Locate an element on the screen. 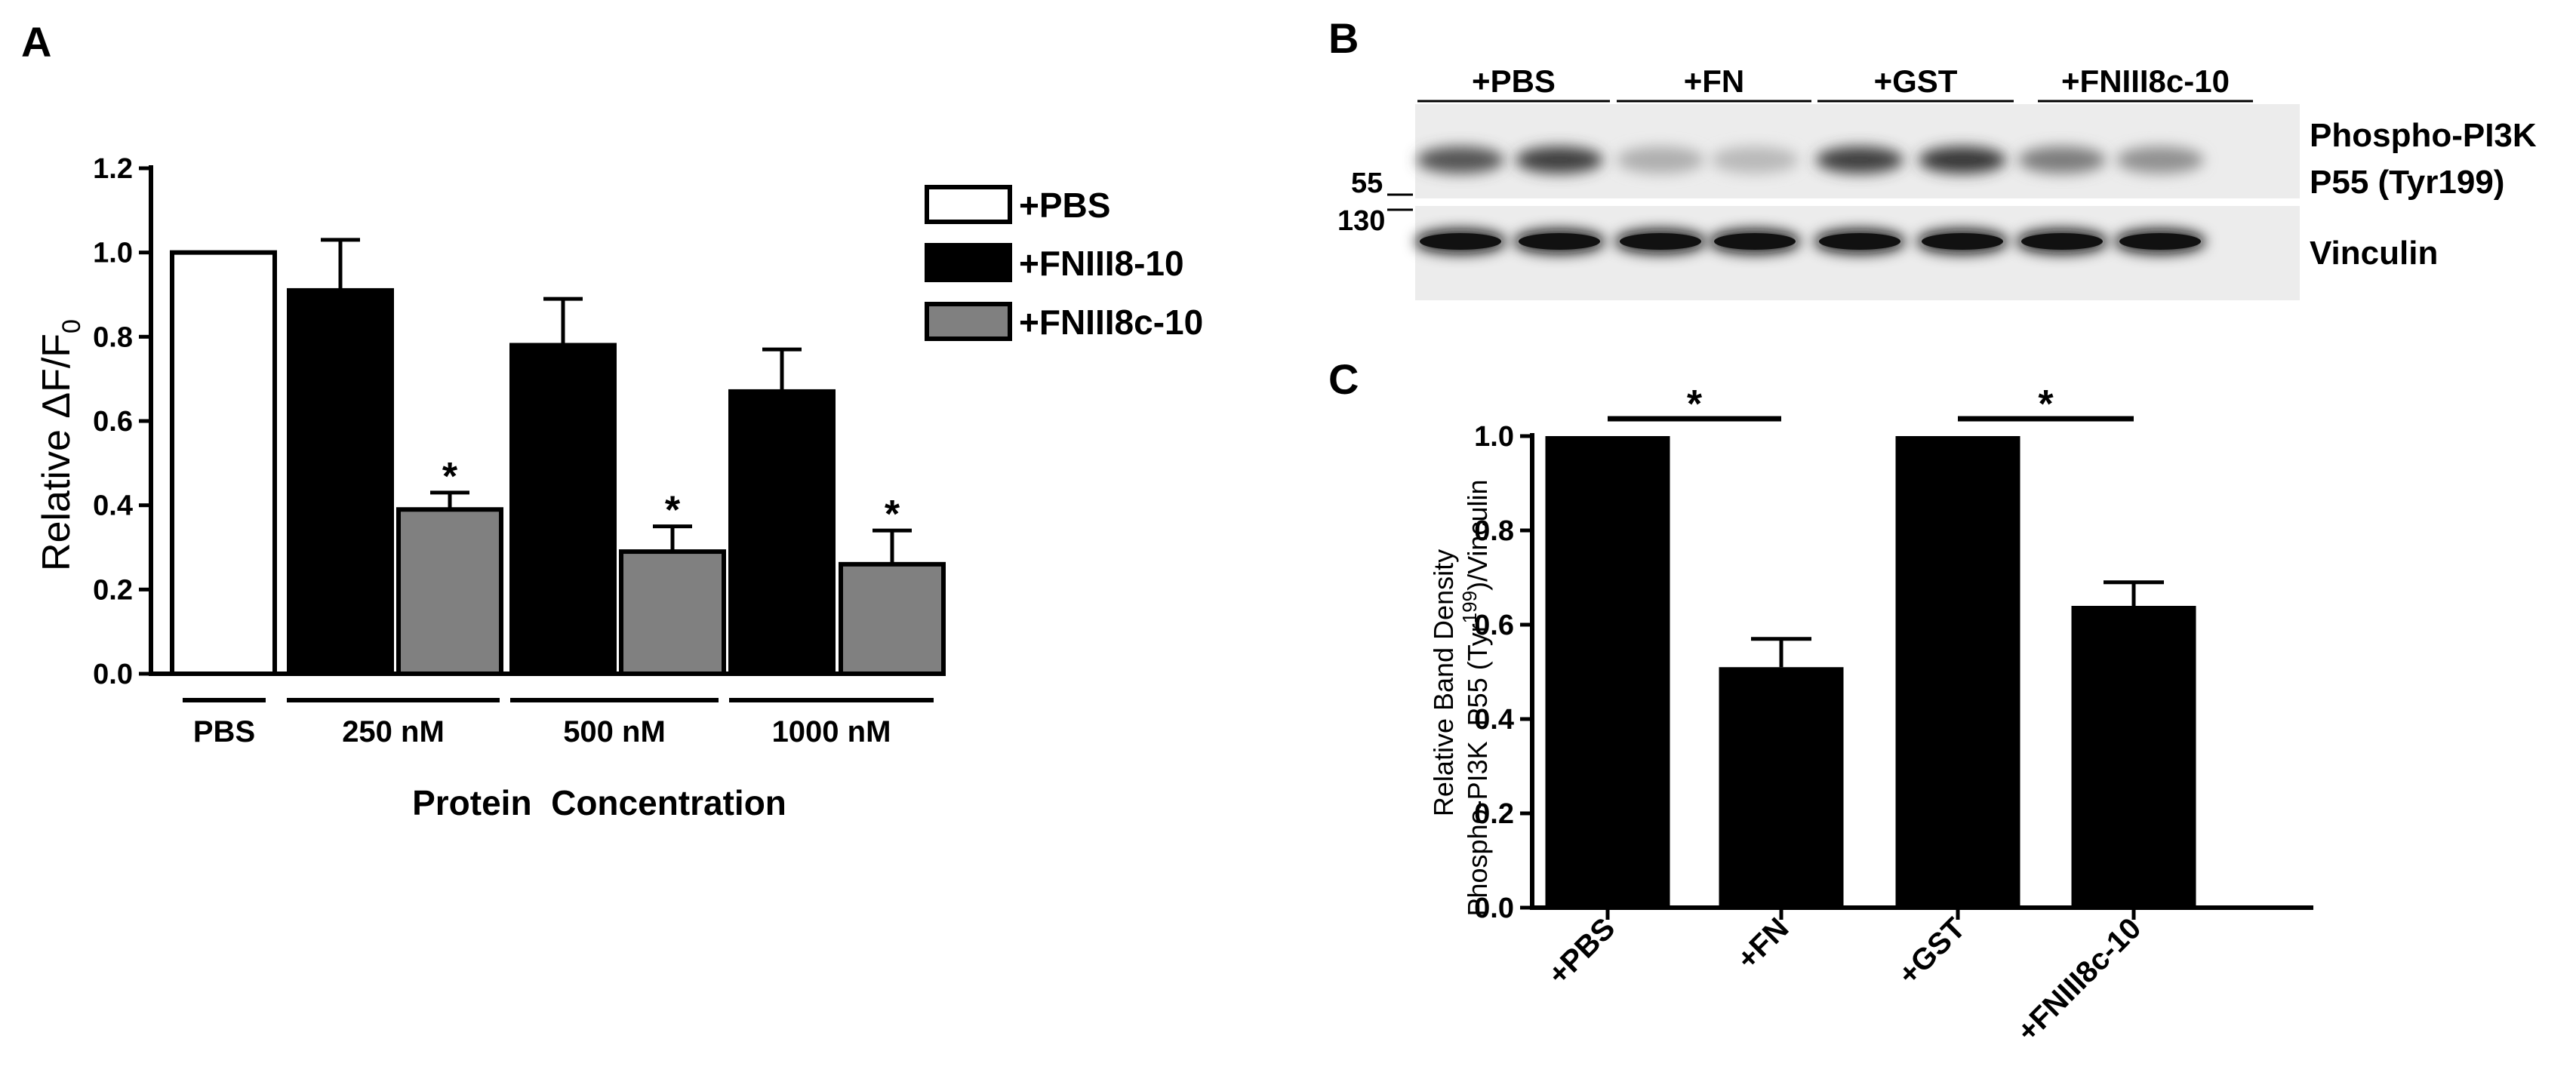 The width and height of the screenshot is (2576, 1091). panel-c-x-category-label: +FN is located at coordinates (1763, 943).